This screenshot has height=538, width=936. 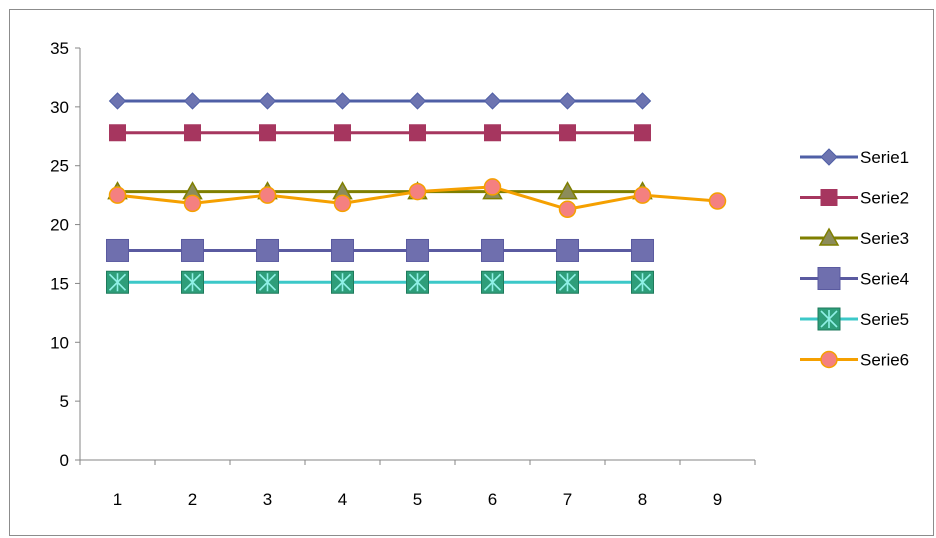 I want to click on legend-label: Serie3, so click(x=884, y=238).